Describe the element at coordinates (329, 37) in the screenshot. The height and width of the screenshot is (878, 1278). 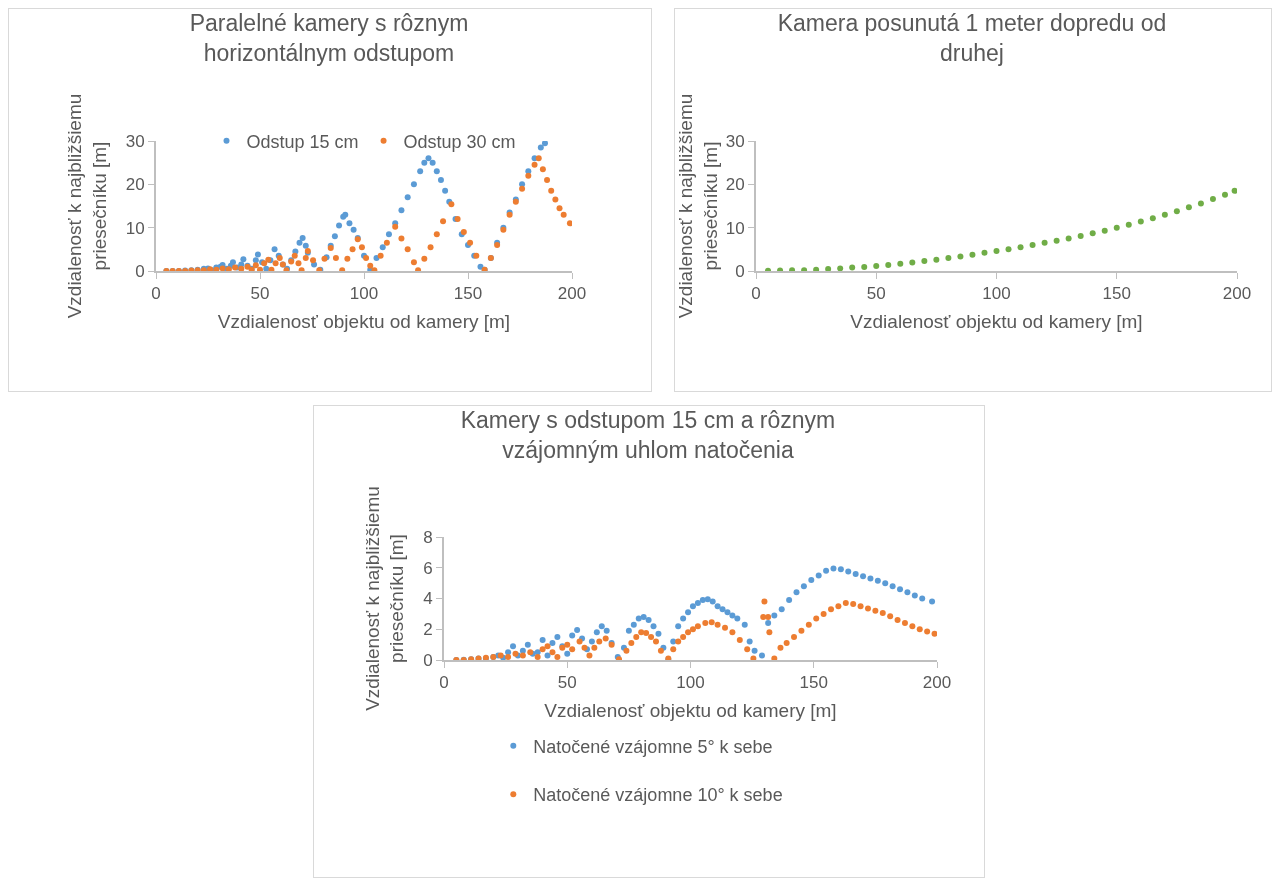
I see `chart-title: Paralelné kamery s rôznym horizontálnym odstupom` at that location.